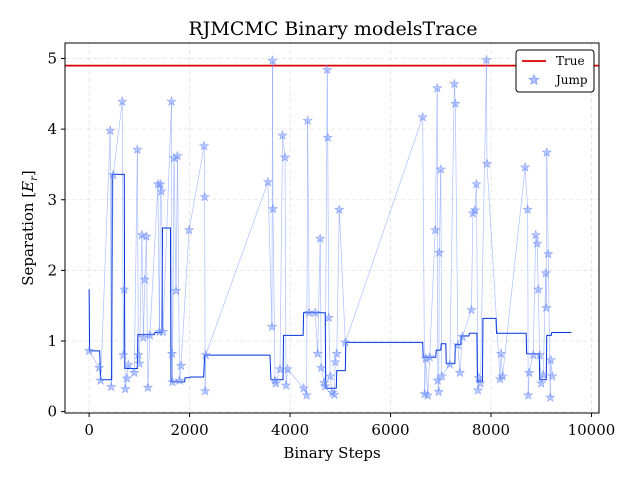 This screenshot has width=640, height=480. What do you see at coordinates (571, 80) in the screenshot?
I see `legend-jump-label: Jump` at bounding box center [571, 80].